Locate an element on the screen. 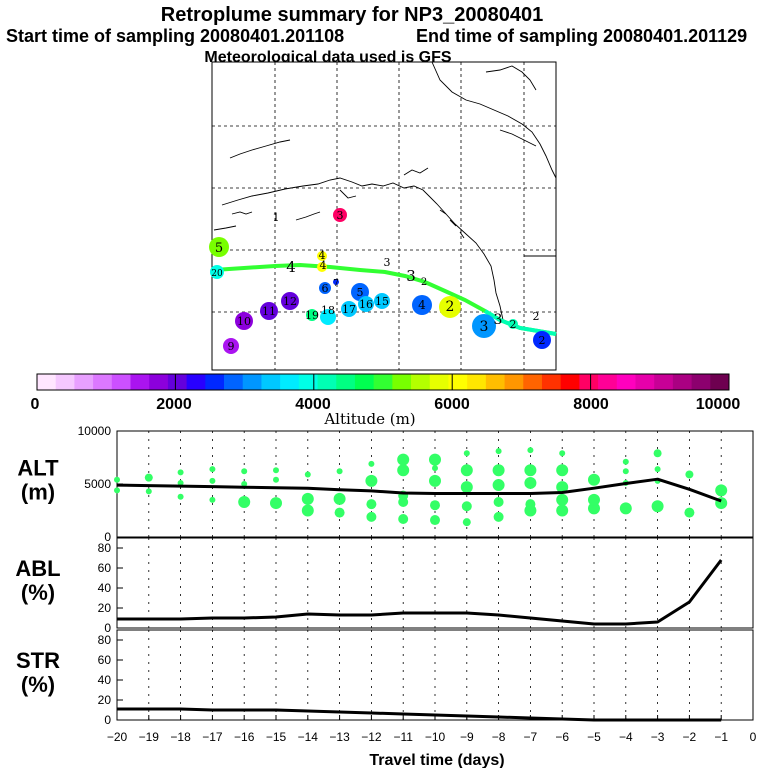 This screenshot has height=768, width=768. marker-label: 17 is located at coordinates (349, 309).